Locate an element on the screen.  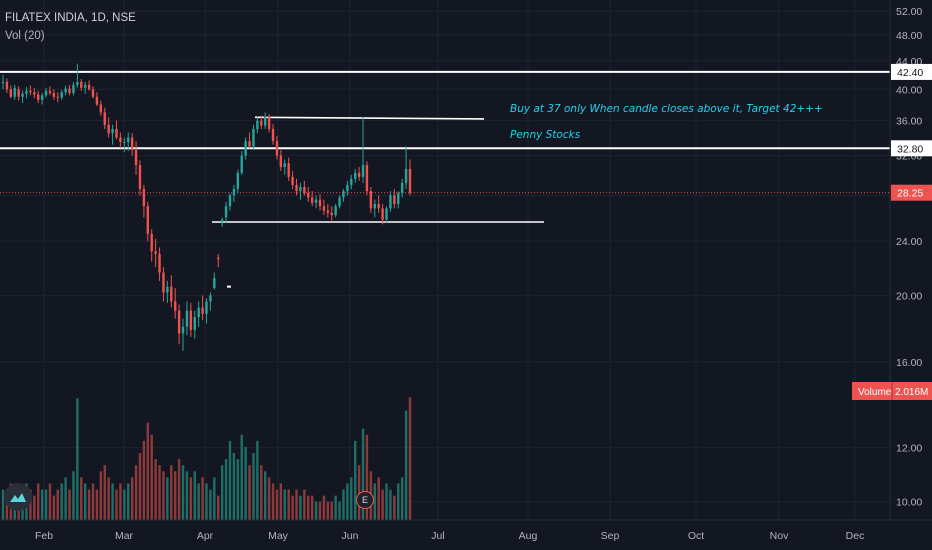
penny-stocks-annotation: Penny Stocks is located at coordinates (545, 134).